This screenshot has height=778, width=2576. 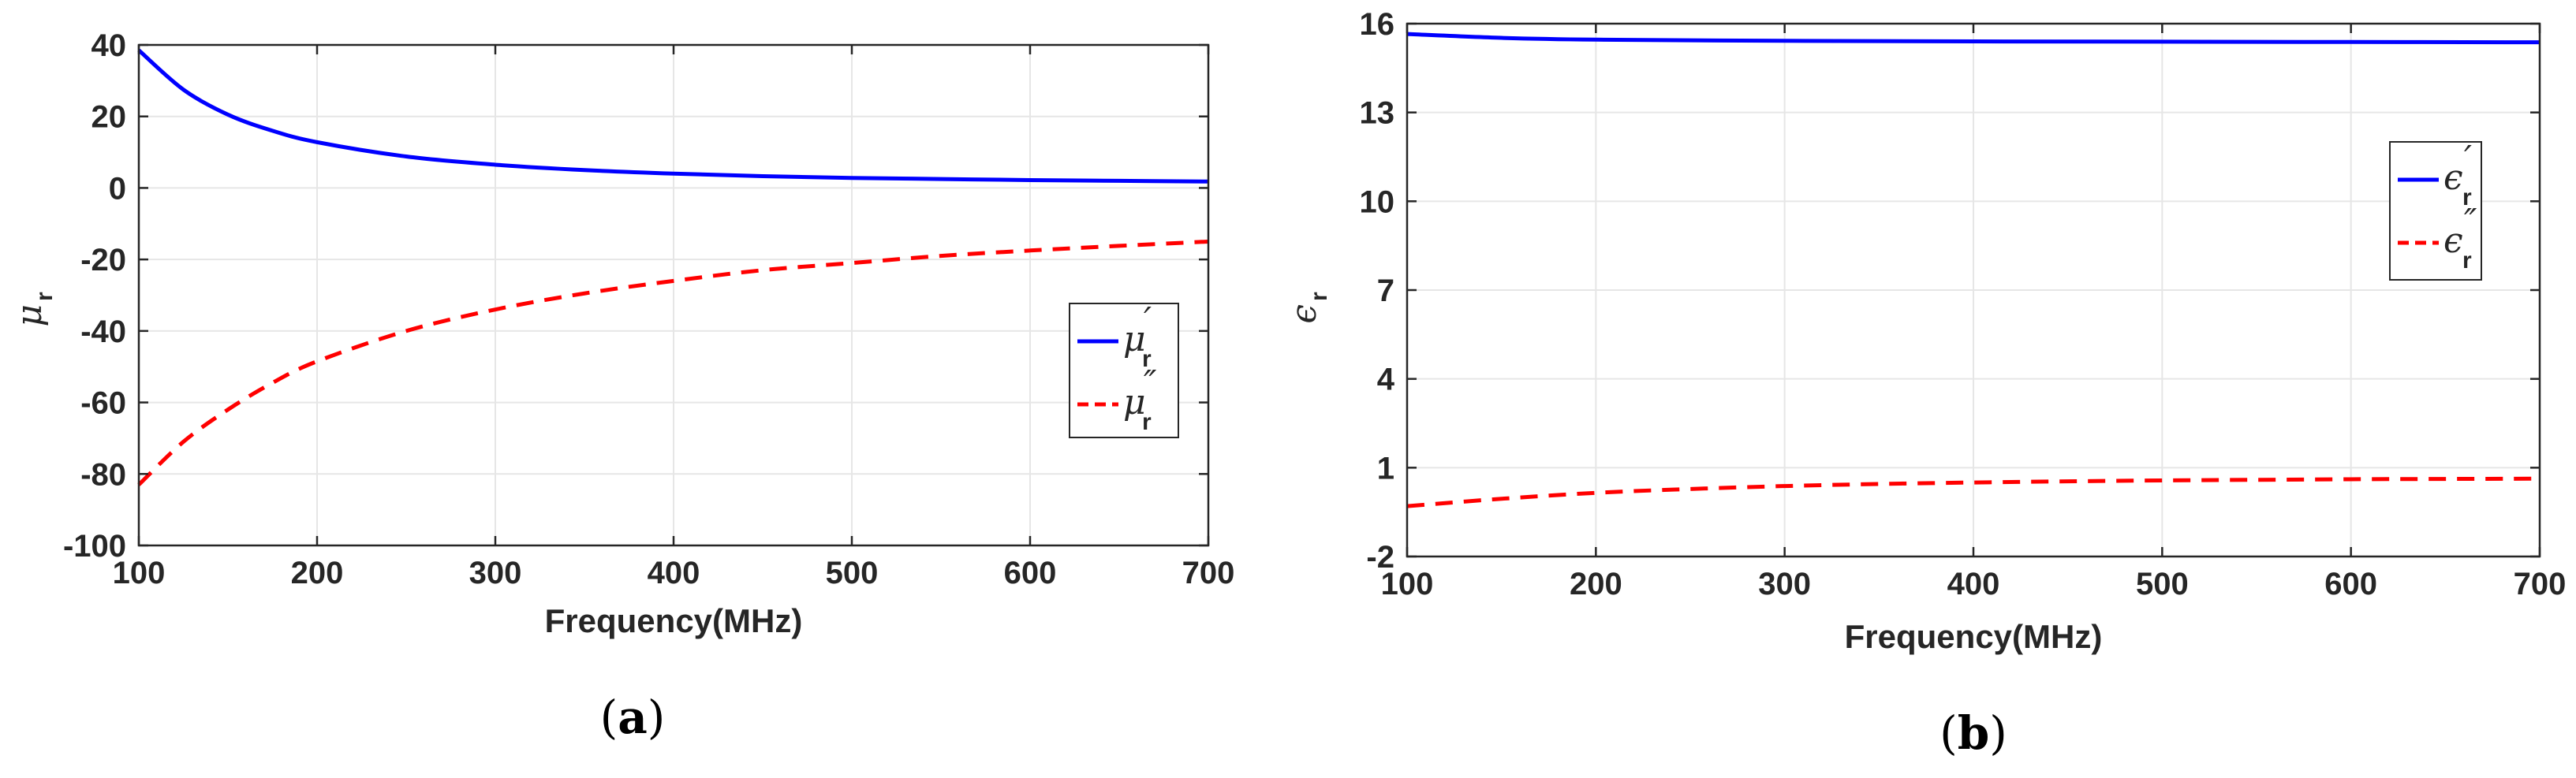 What do you see at coordinates (103, 403) in the screenshot?
I see `y-tick-label: -60` at bounding box center [103, 403].